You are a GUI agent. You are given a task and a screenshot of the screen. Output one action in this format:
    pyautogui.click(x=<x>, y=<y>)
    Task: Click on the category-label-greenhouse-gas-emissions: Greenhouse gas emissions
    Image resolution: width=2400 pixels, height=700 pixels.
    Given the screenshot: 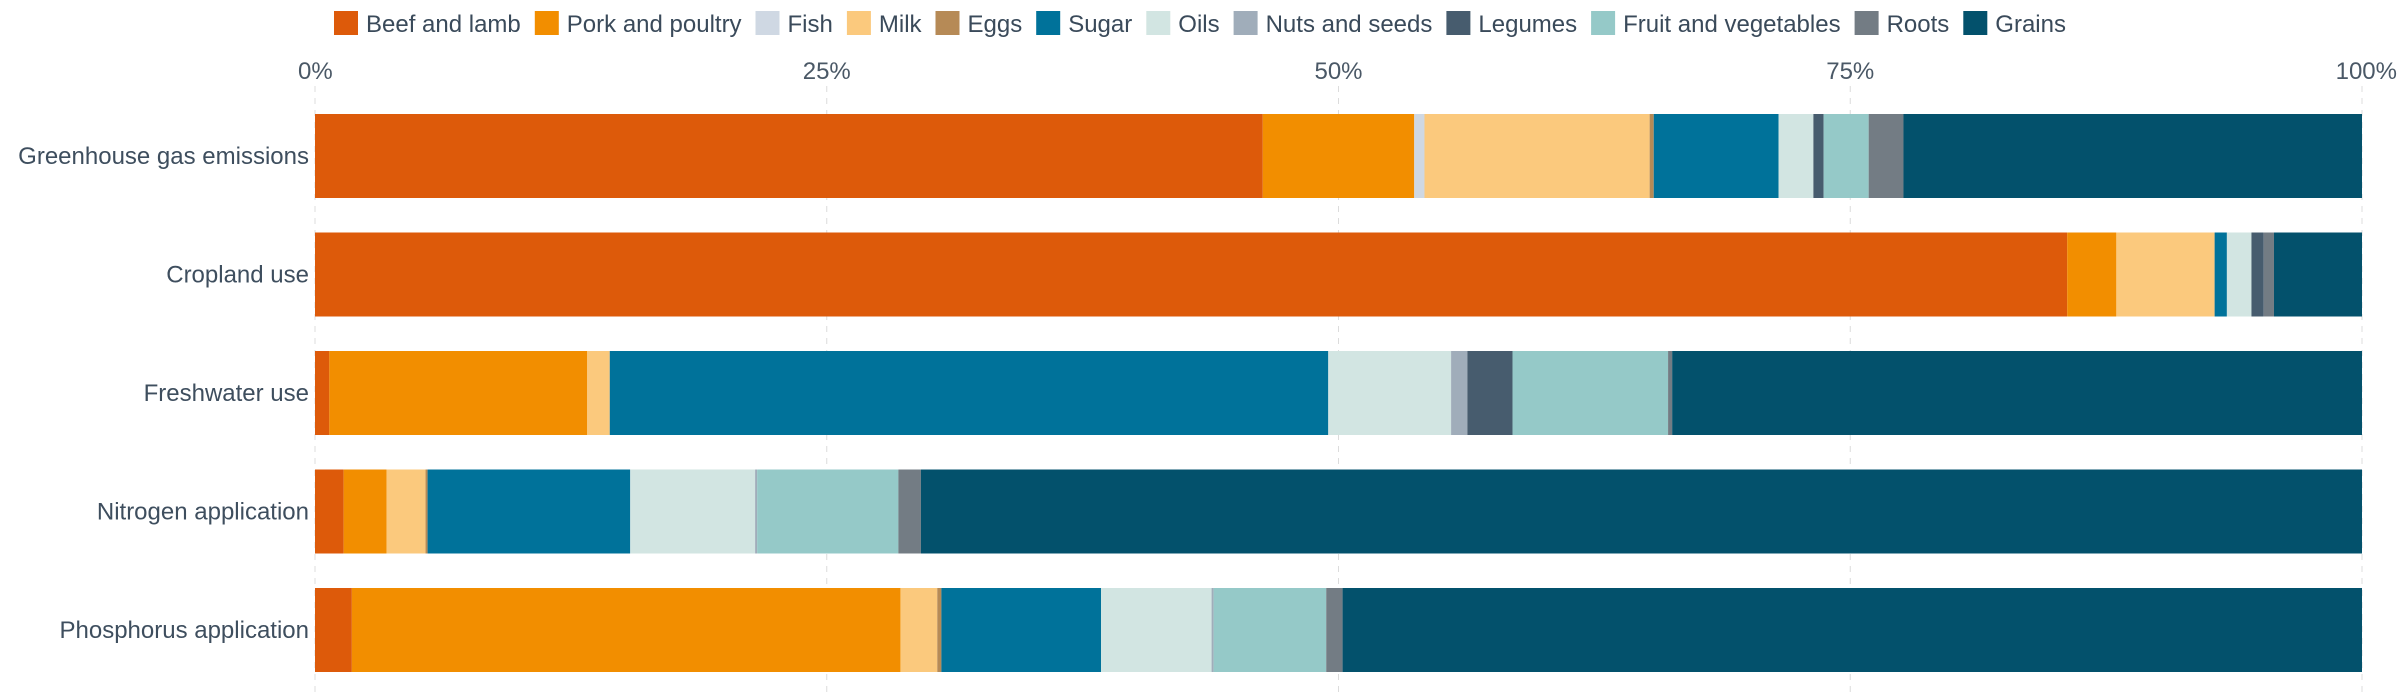 What is the action you would take?
    pyautogui.click(x=163, y=156)
    